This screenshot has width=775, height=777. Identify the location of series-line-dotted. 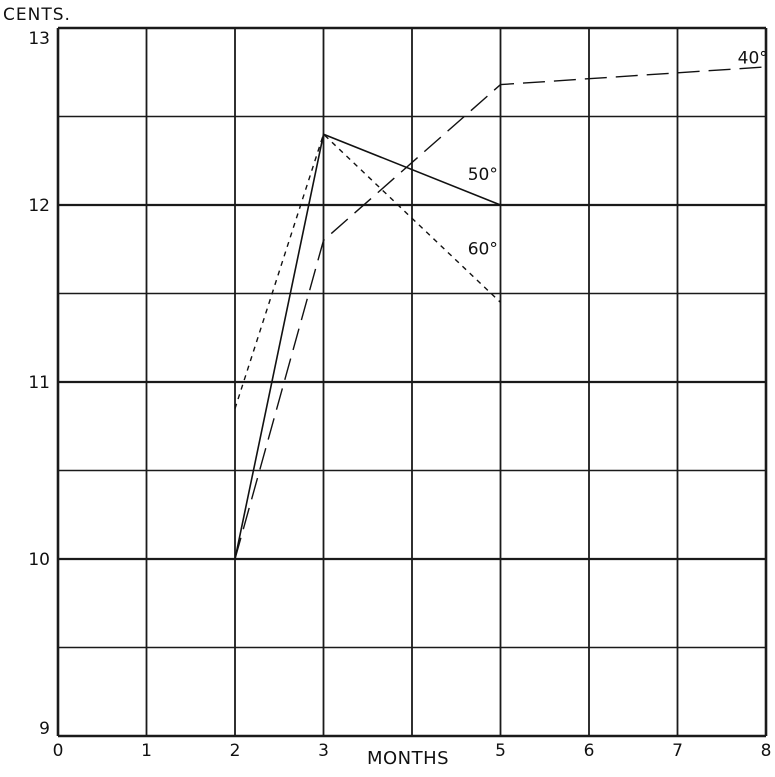
(367, 270).